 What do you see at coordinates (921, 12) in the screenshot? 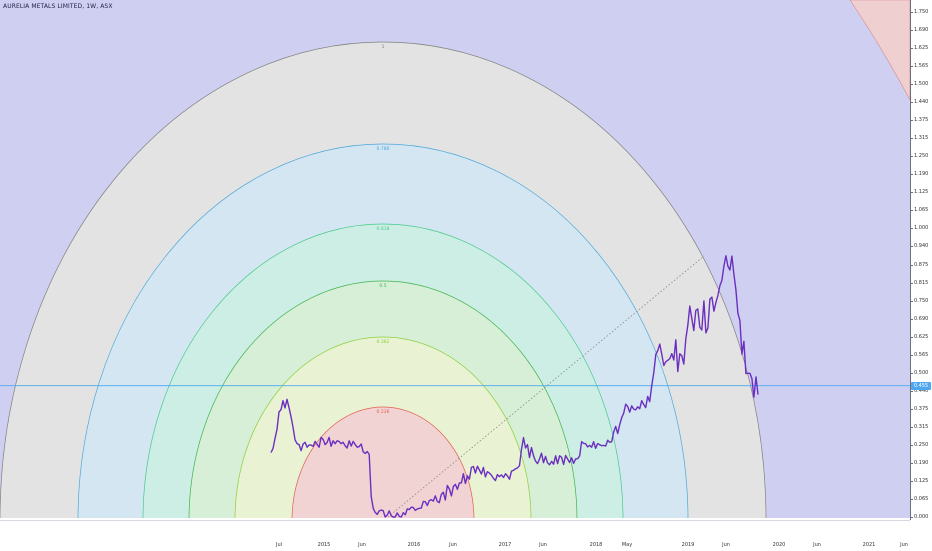
I see `y-tick-label: 1.750` at bounding box center [921, 12].